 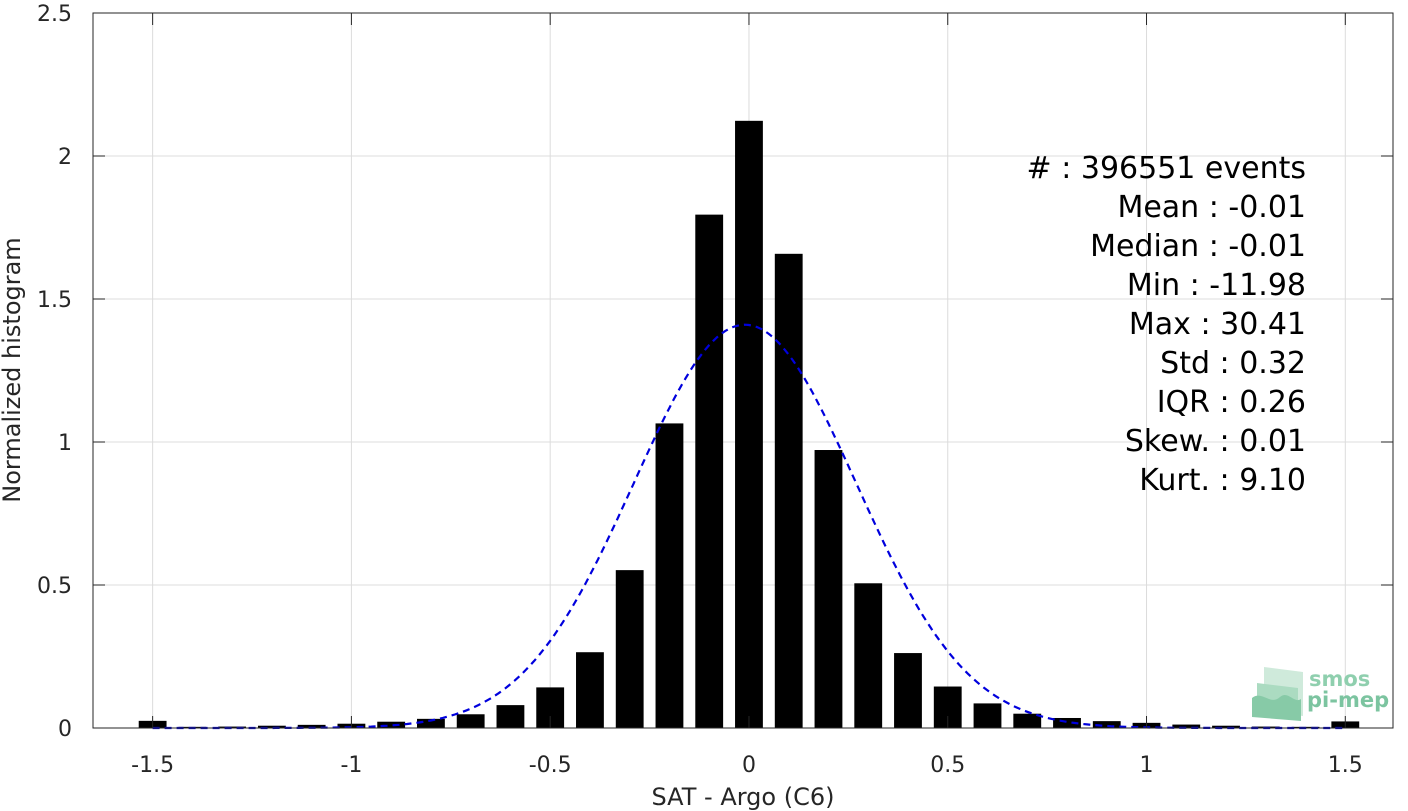 I want to click on y-tick-labels: 0 0.5 1 1.5 2 2.5, so click(x=54, y=372).